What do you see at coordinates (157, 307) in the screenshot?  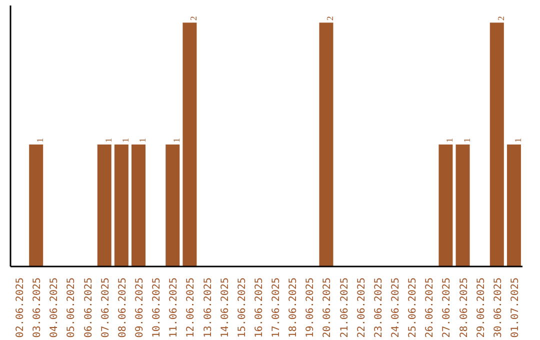 I see `x-tick-label: 10.06.2025` at bounding box center [157, 307].